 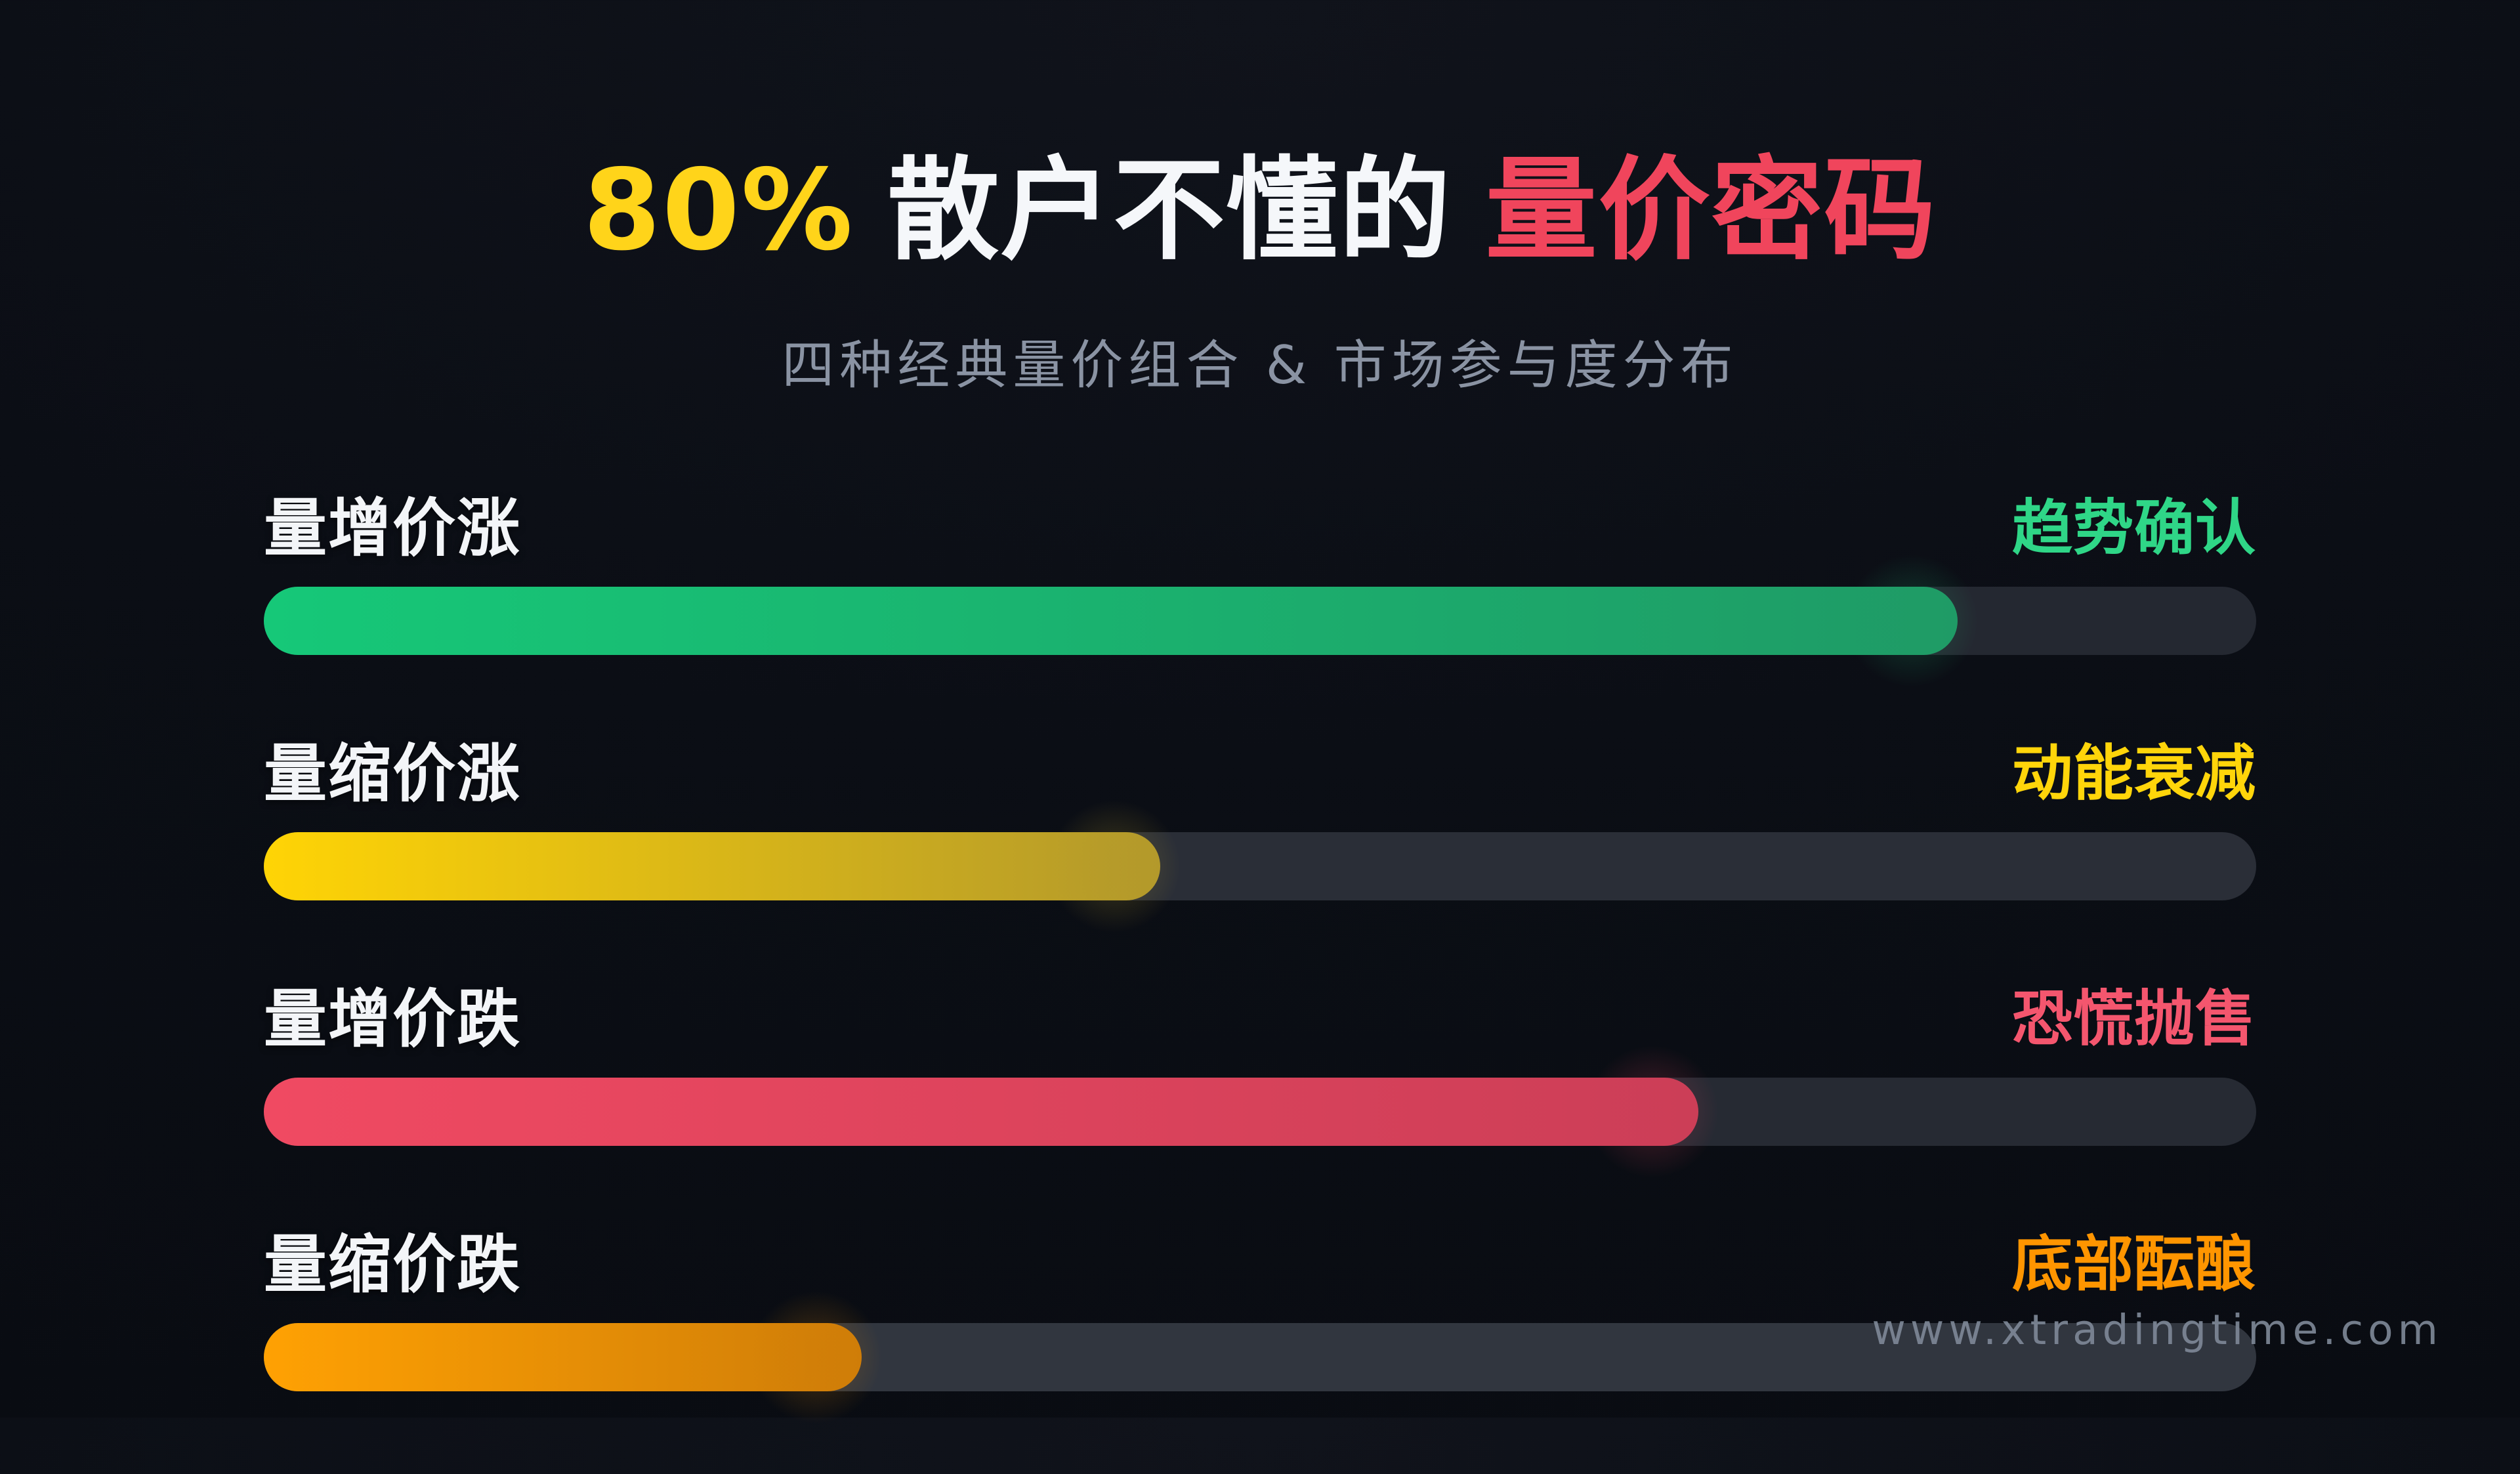 What do you see at coordinates (1260, 365) in the screenshot?
I see `page-subtitle: 四种经典量价组合 & 市场参与度分布` at bounding box center [1260, 365].